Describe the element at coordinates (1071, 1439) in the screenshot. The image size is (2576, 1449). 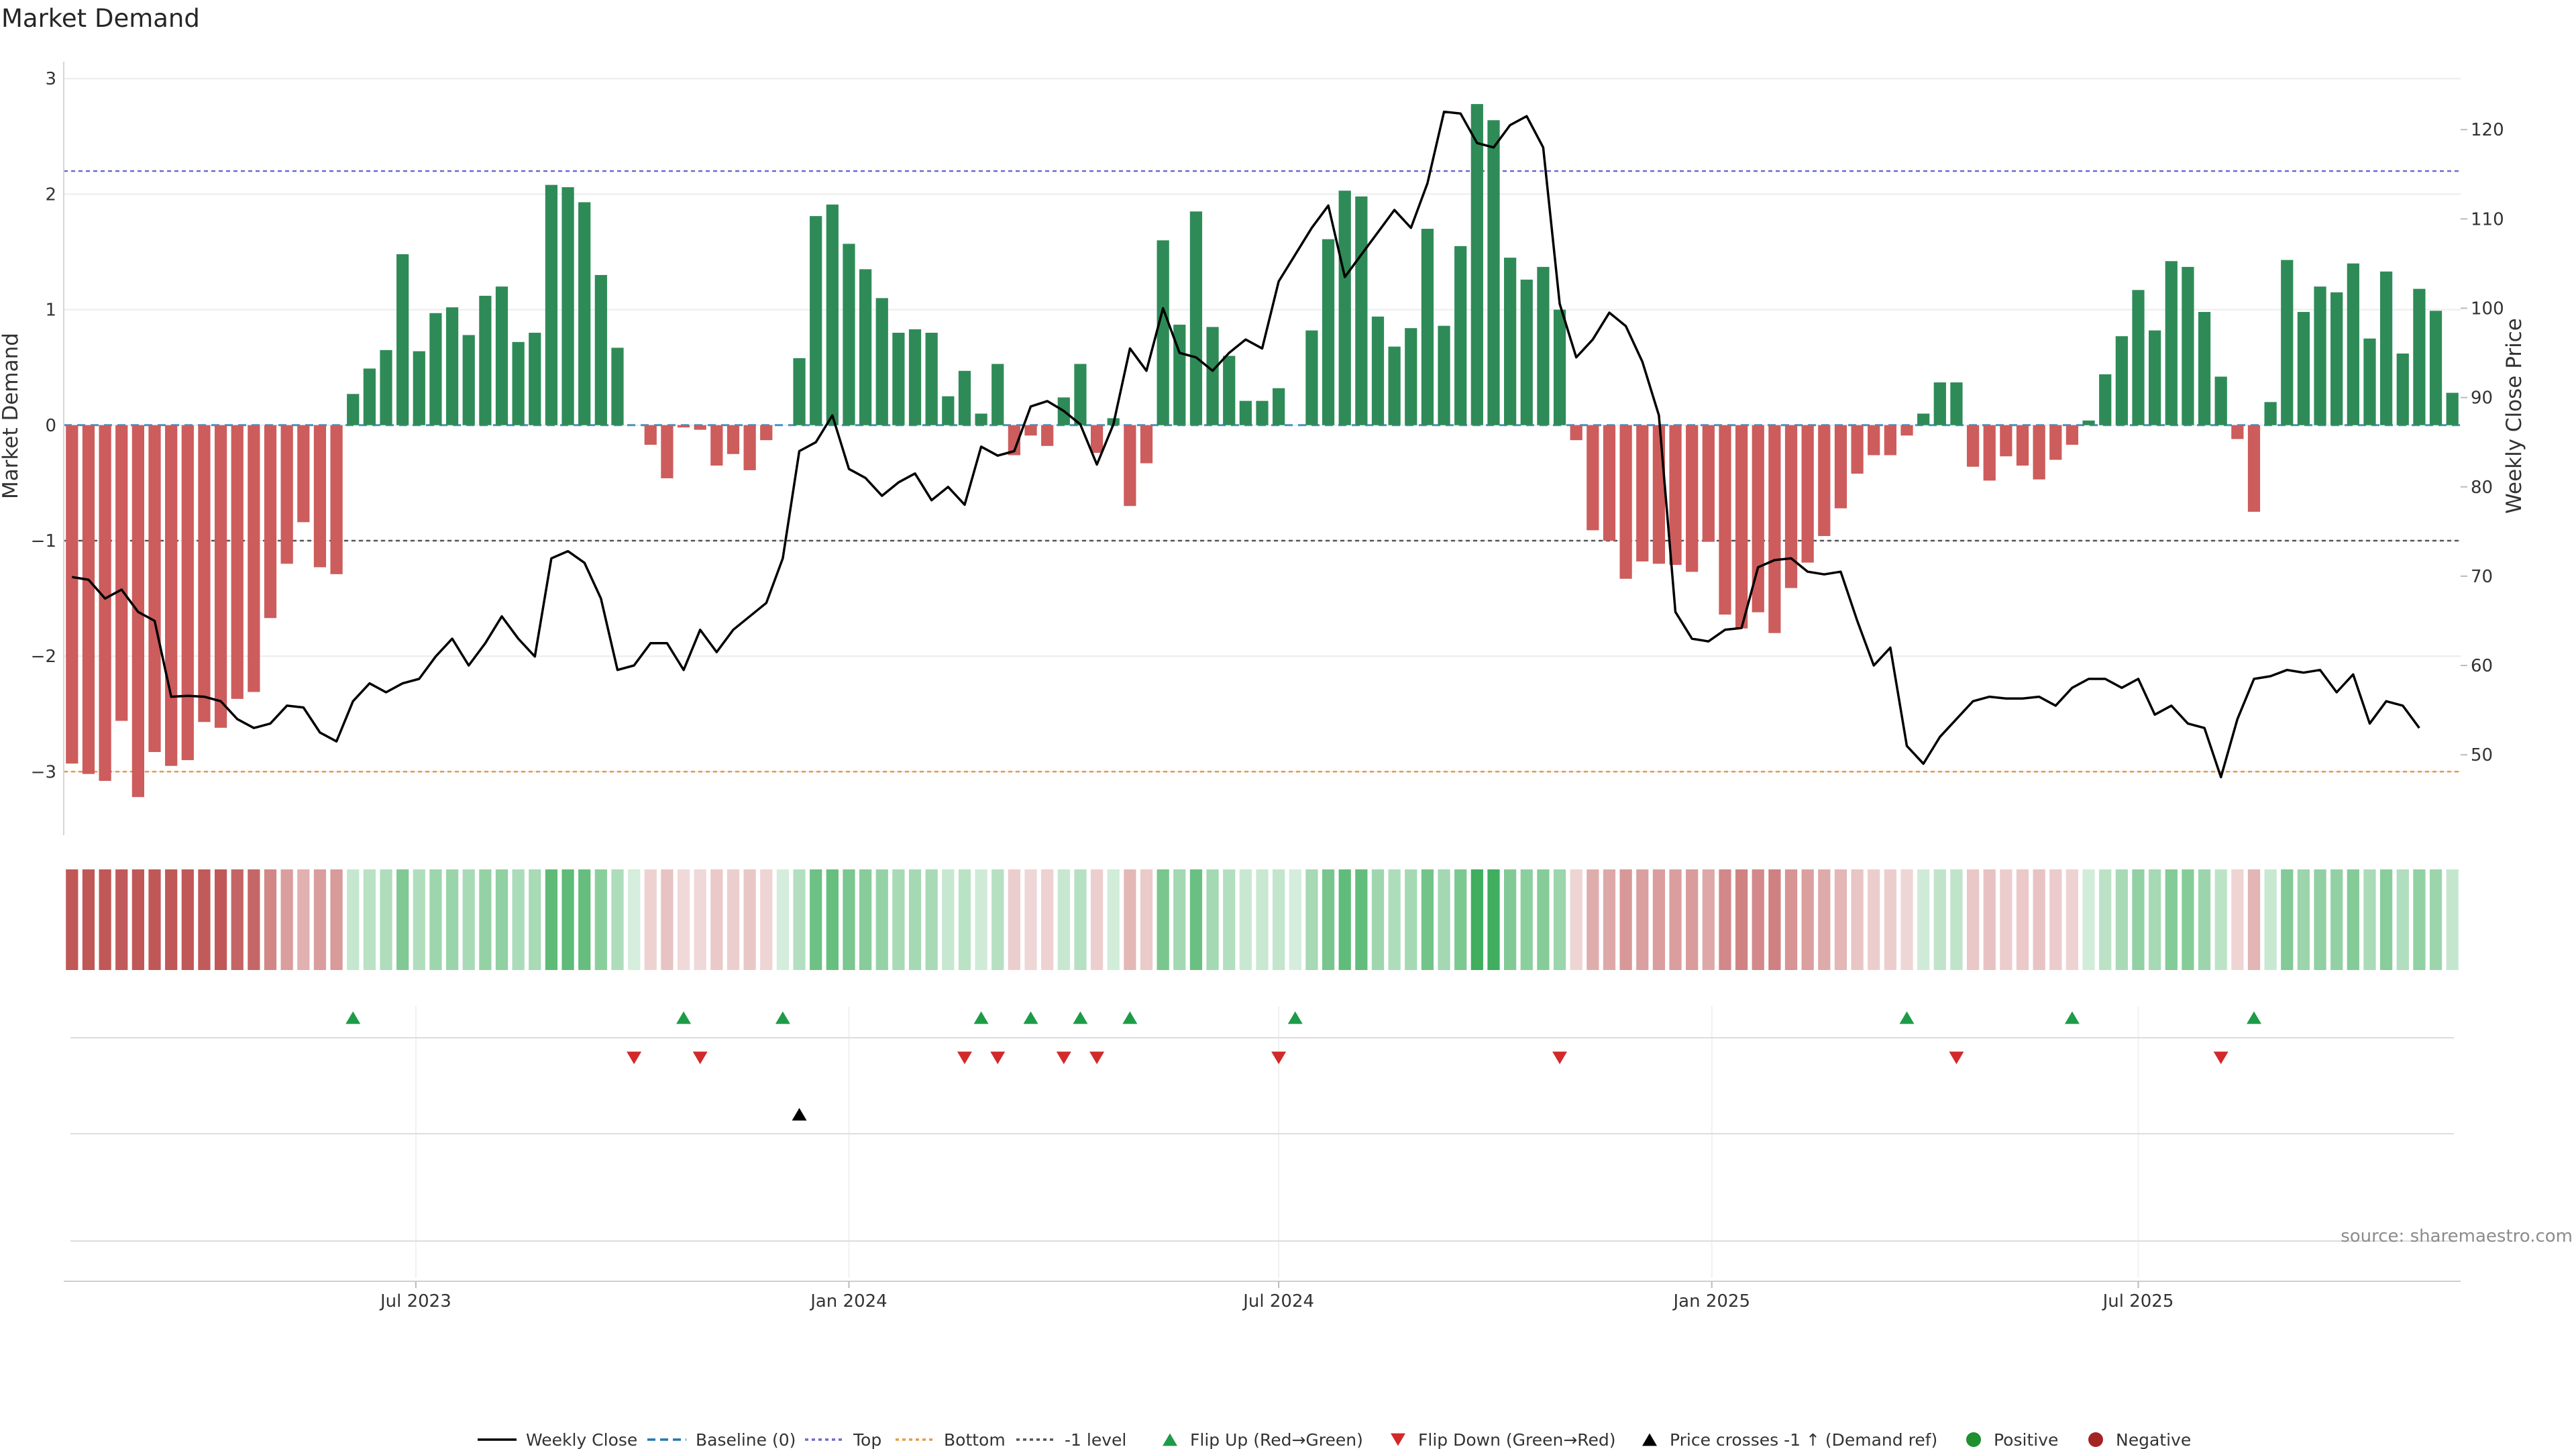
I see `legend-item: -1 level` at that location.